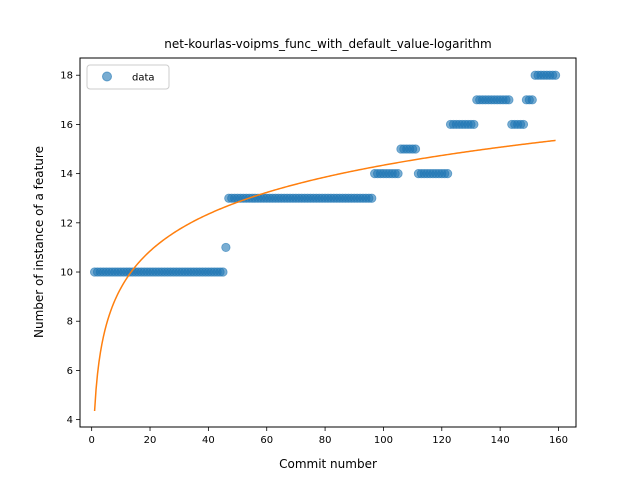 This screenshot has height=480, width=640. I want to click on x-tick-label: 100, so click(383, 440).